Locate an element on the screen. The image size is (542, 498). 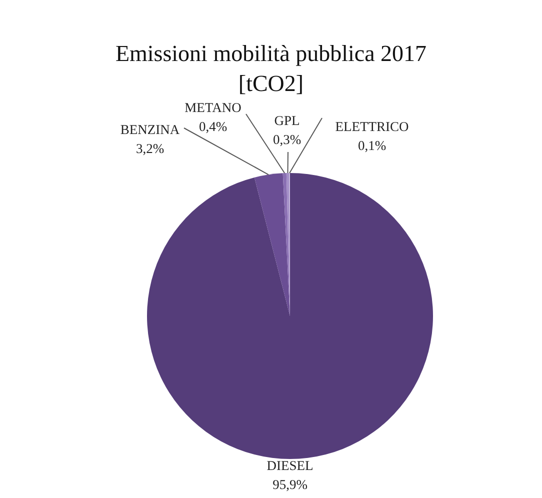
slice-label: GPL is located at coordinates (287, 120).